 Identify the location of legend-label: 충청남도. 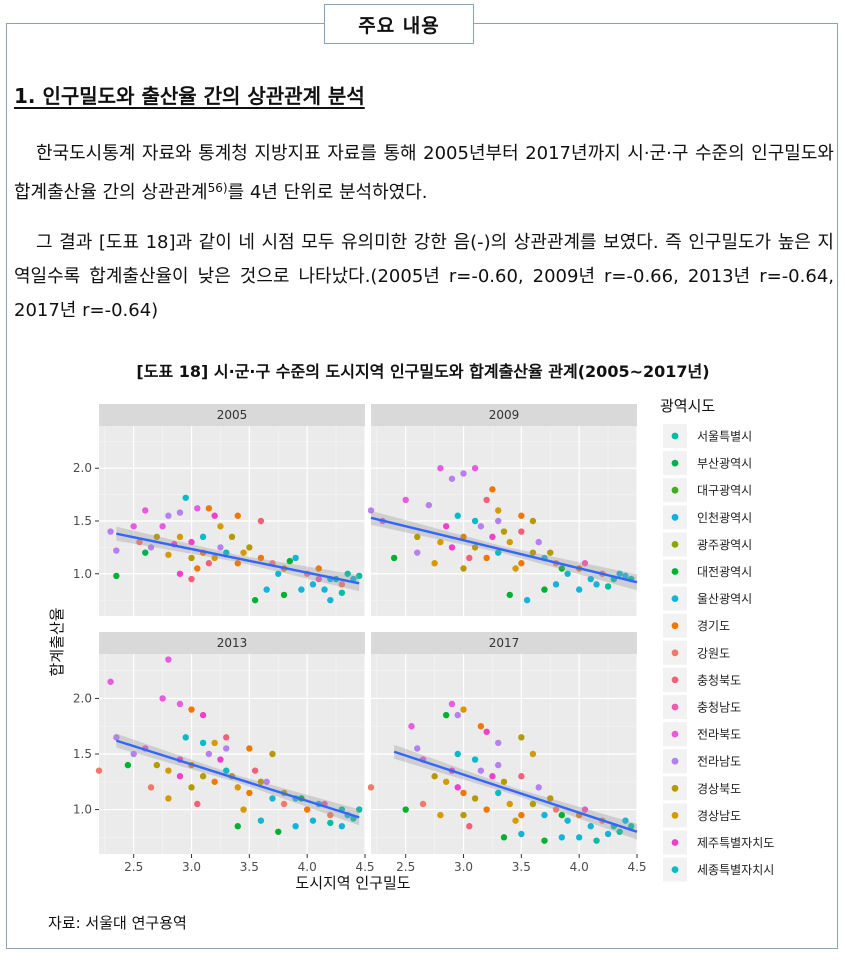
(719, 708).